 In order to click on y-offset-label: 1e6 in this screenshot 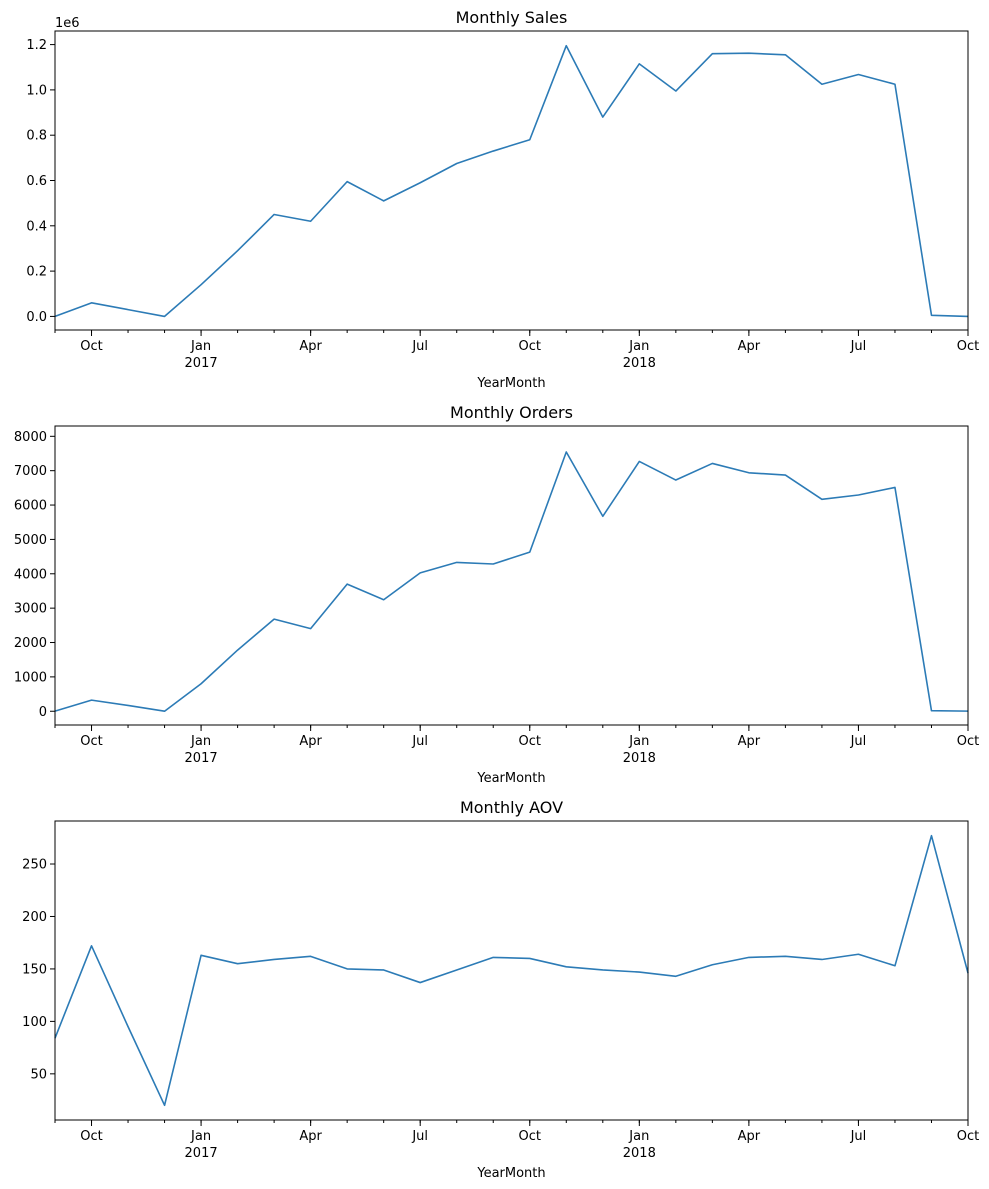, I will do `click(67, 23)`.